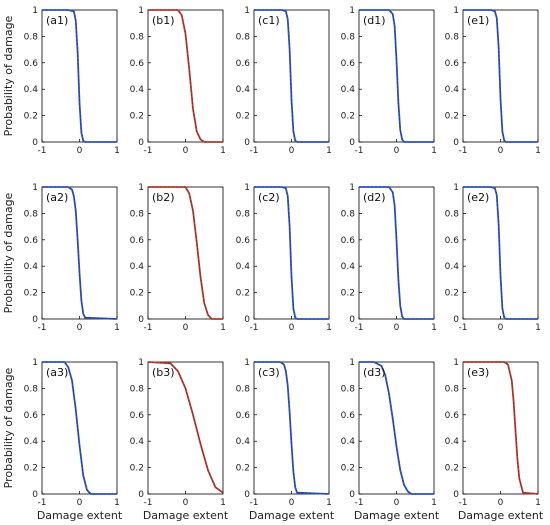 The image size is (550, 525). Describe the element at coordinates (269, 372) in the screenshot. I see `panel-label: (c3)` at that location.